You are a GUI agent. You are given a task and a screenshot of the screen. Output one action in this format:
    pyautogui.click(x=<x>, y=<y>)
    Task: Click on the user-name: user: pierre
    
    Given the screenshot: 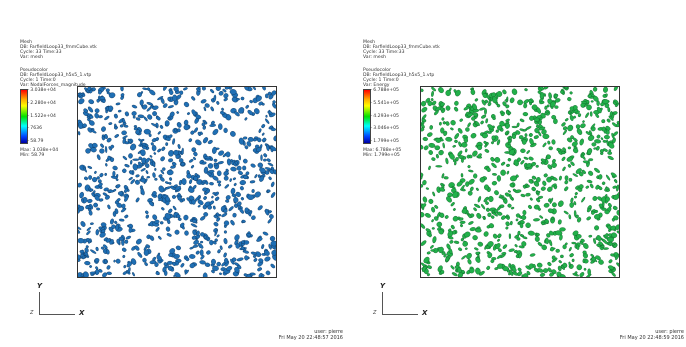 What is the action you would take?
    pyautogui.click(x=669, y=332)
    